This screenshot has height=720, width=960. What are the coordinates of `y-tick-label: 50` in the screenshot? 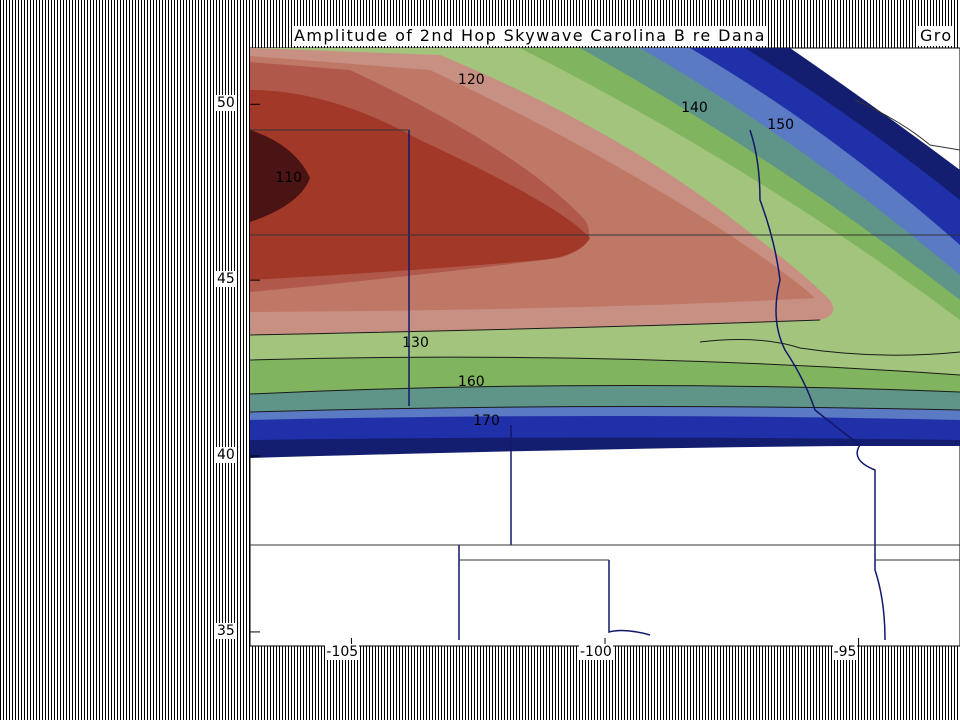 It's located at (226, 103).